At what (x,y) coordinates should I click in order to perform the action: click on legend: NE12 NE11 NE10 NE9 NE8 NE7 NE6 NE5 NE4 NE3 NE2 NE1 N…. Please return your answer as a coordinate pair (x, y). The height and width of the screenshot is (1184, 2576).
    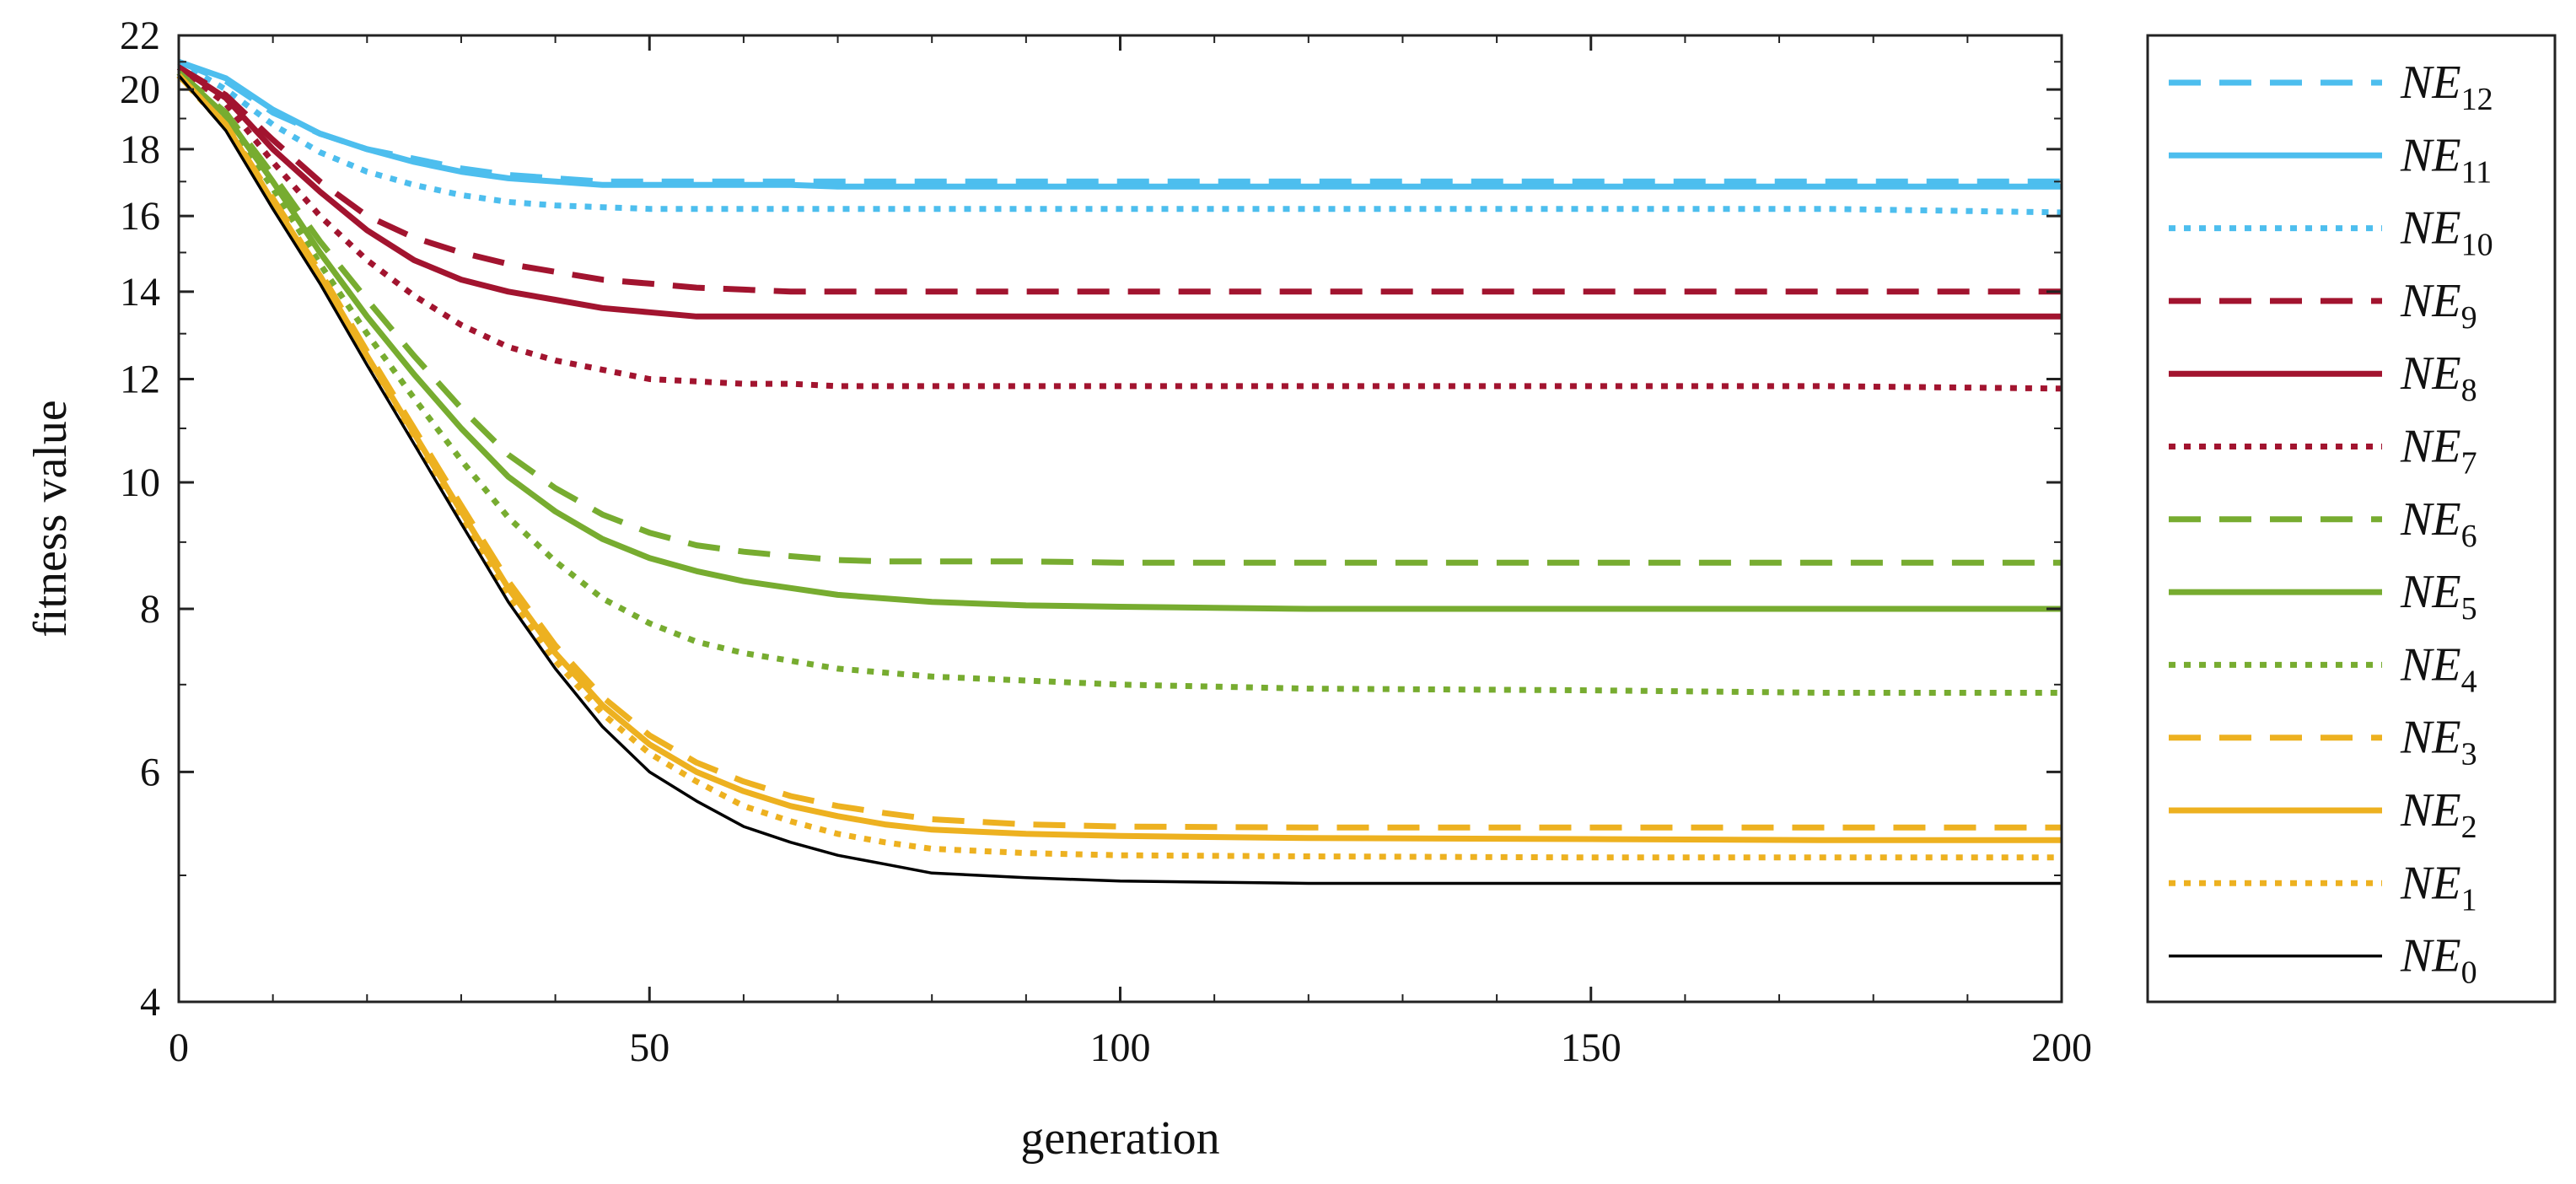
    Looking at the image, I should click on (2351, 519).